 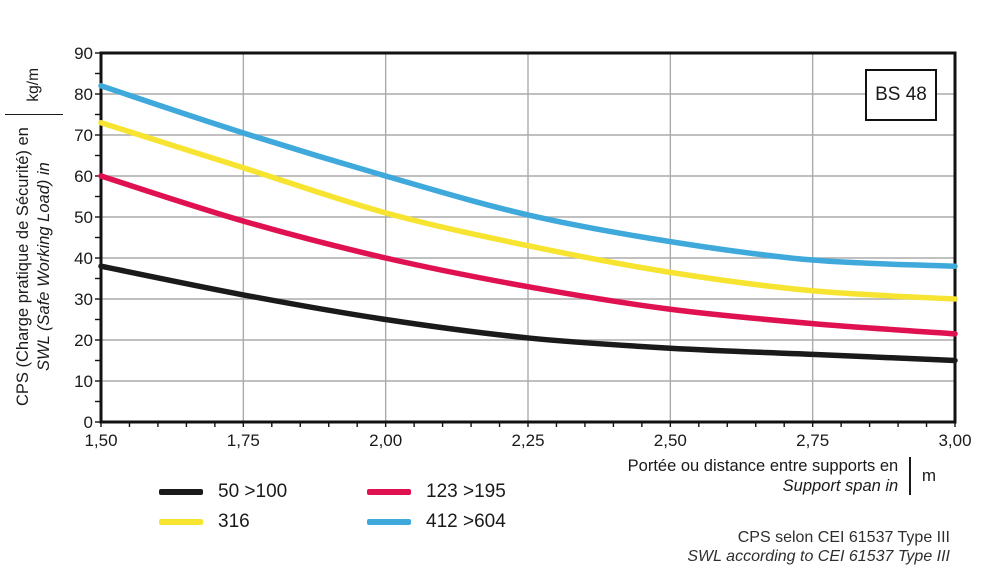 What do you see at coordinates (818, 556) in the screenshot?
I see `compliance-note-en: SWL according to CEI 61537 Type III` at bounding box center [818, 556].